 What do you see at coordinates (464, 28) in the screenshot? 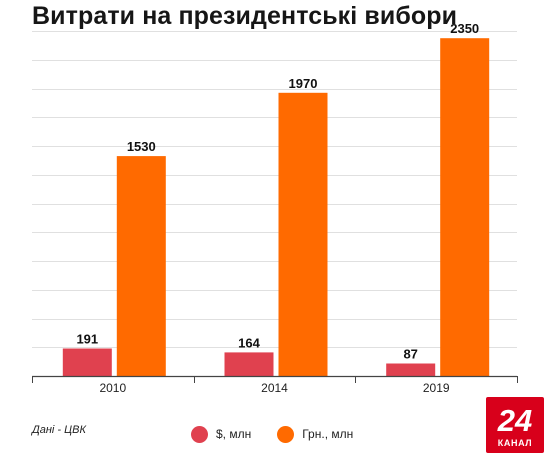
I see `data-label: 2350` at bounding box center [464, 28].